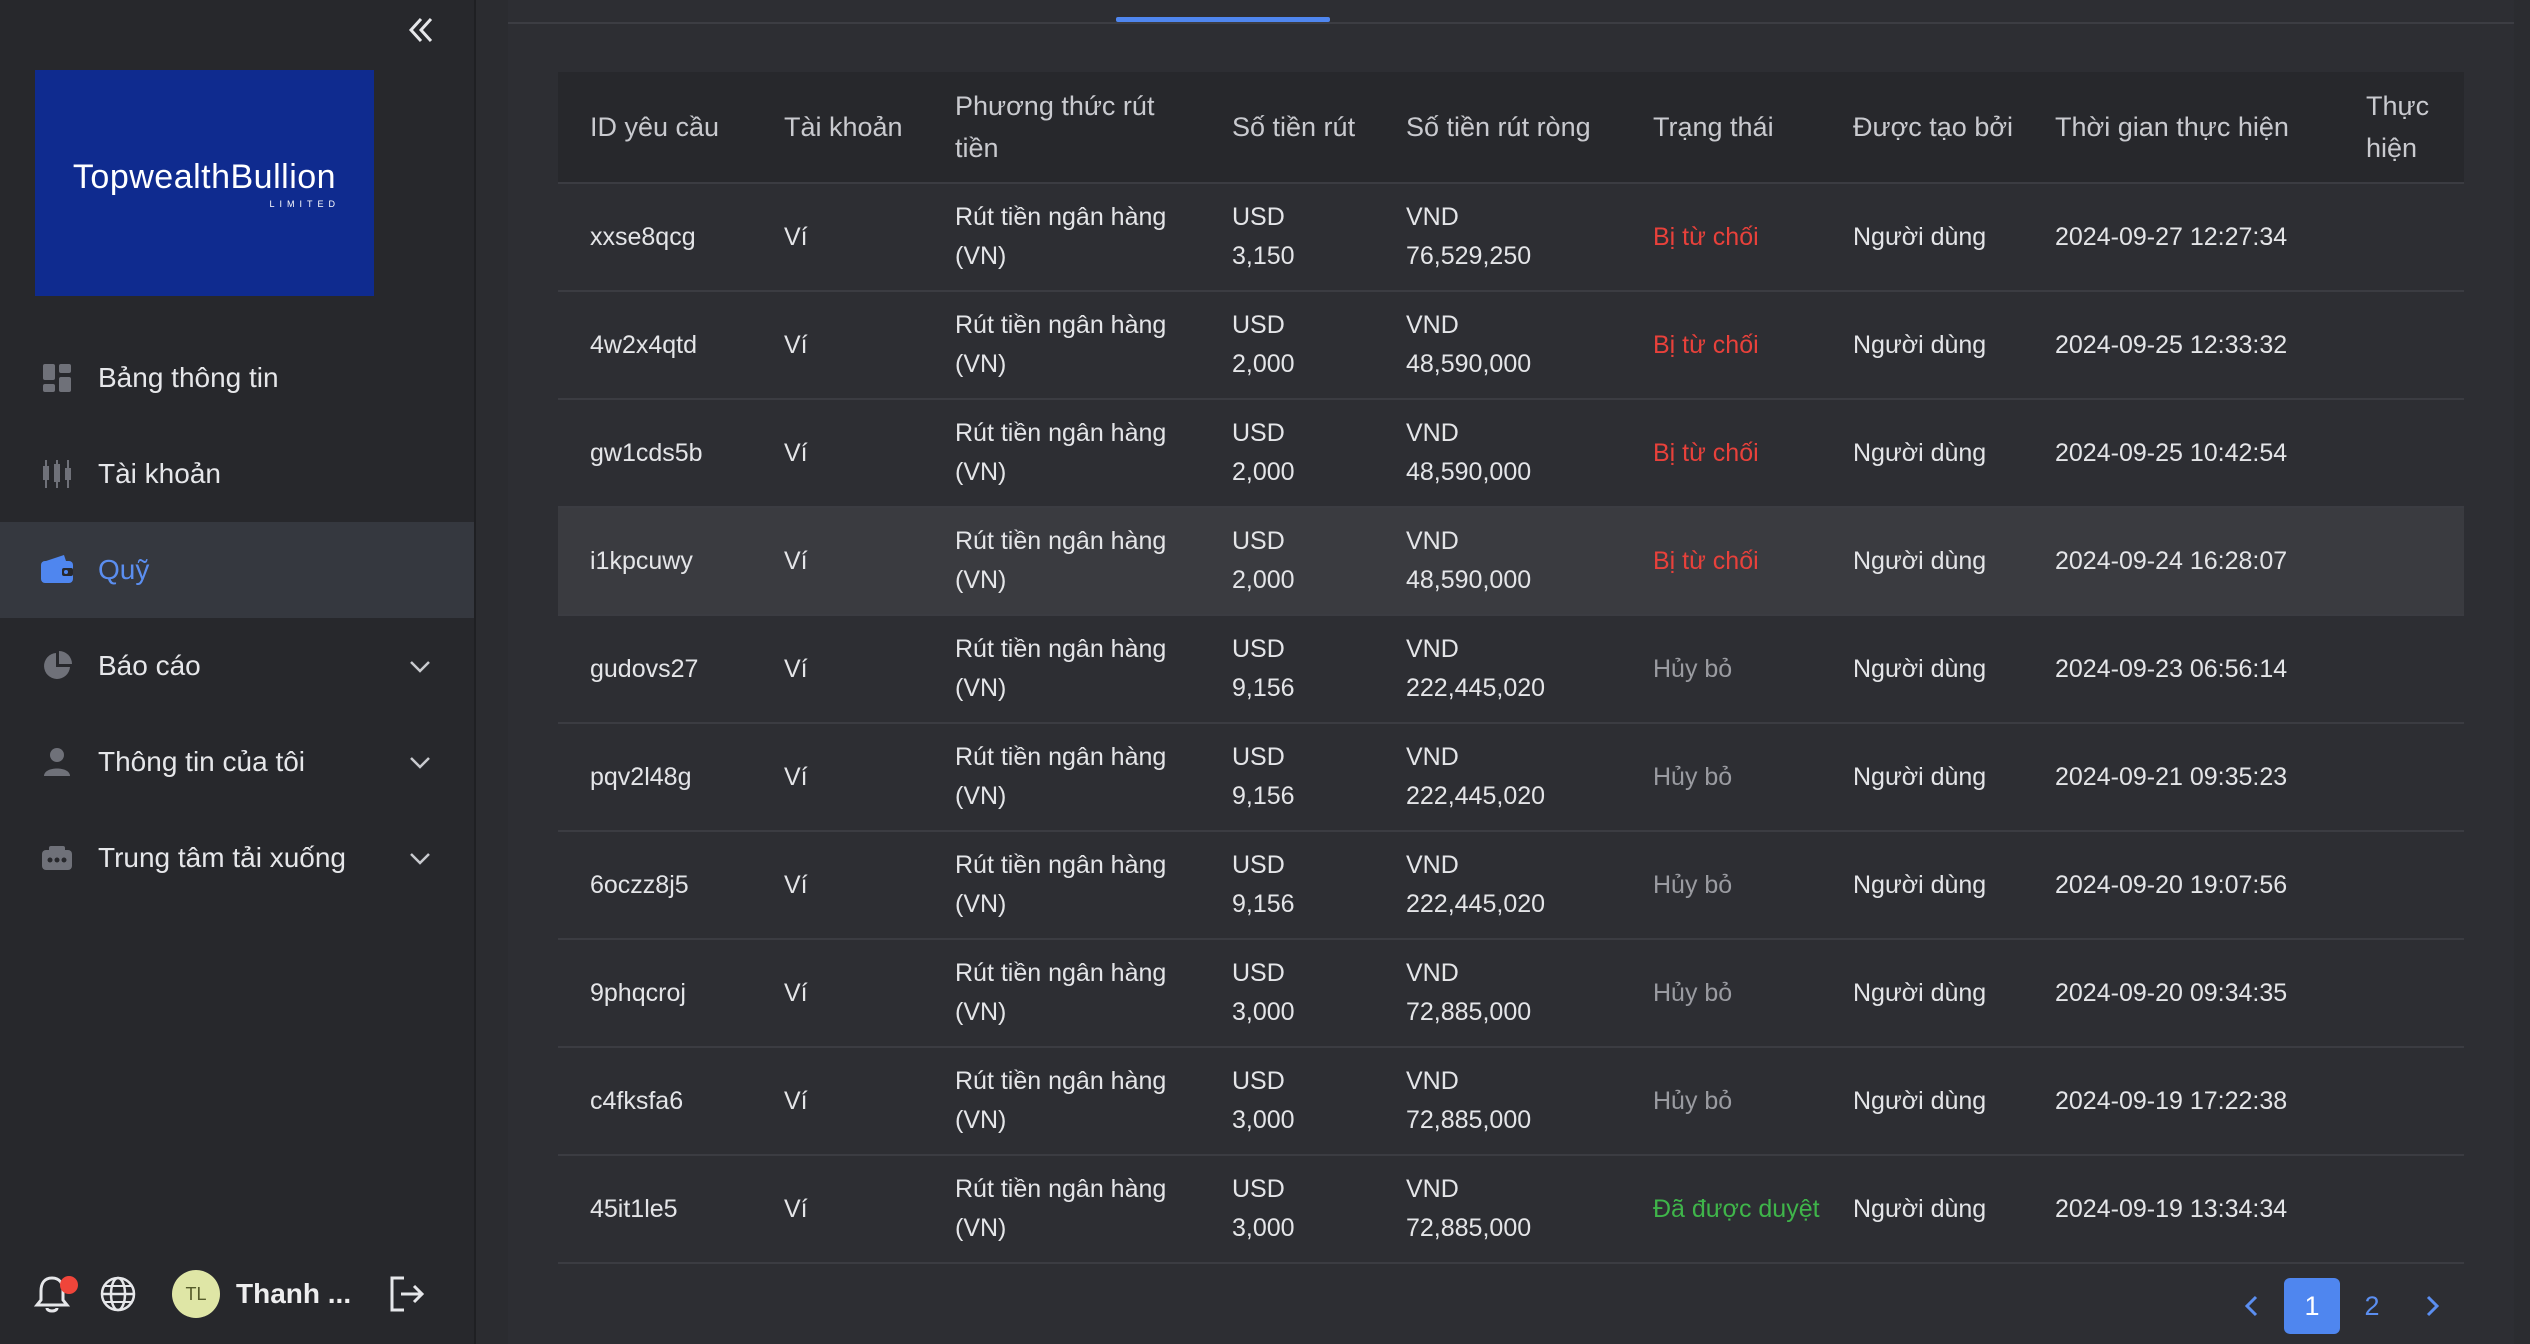 The height and width of the screenshot is (1344, 2530). What do you see at coordinates (118, 1294) in the screenshot?
I see `language-button` at bounding box center [118, 1294].